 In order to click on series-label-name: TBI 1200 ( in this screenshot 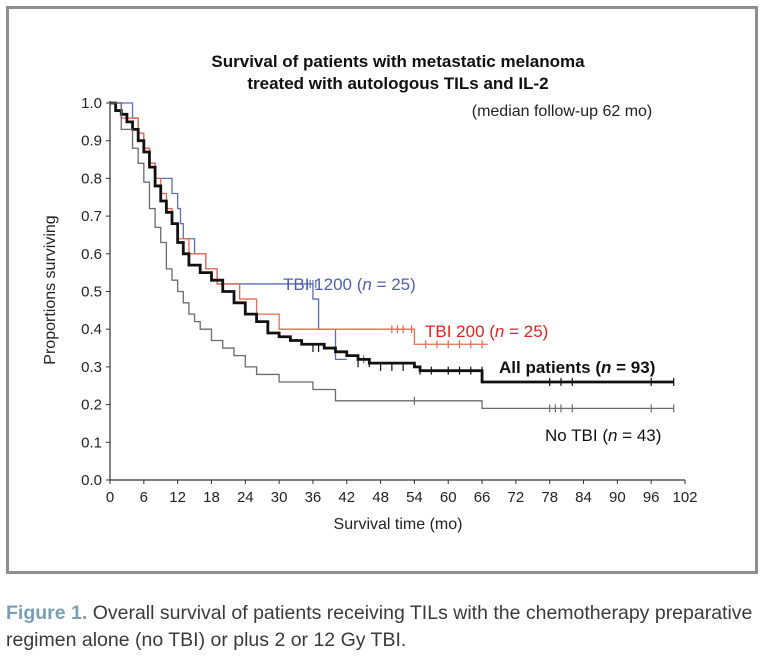, I will do `click(323, 284)`.